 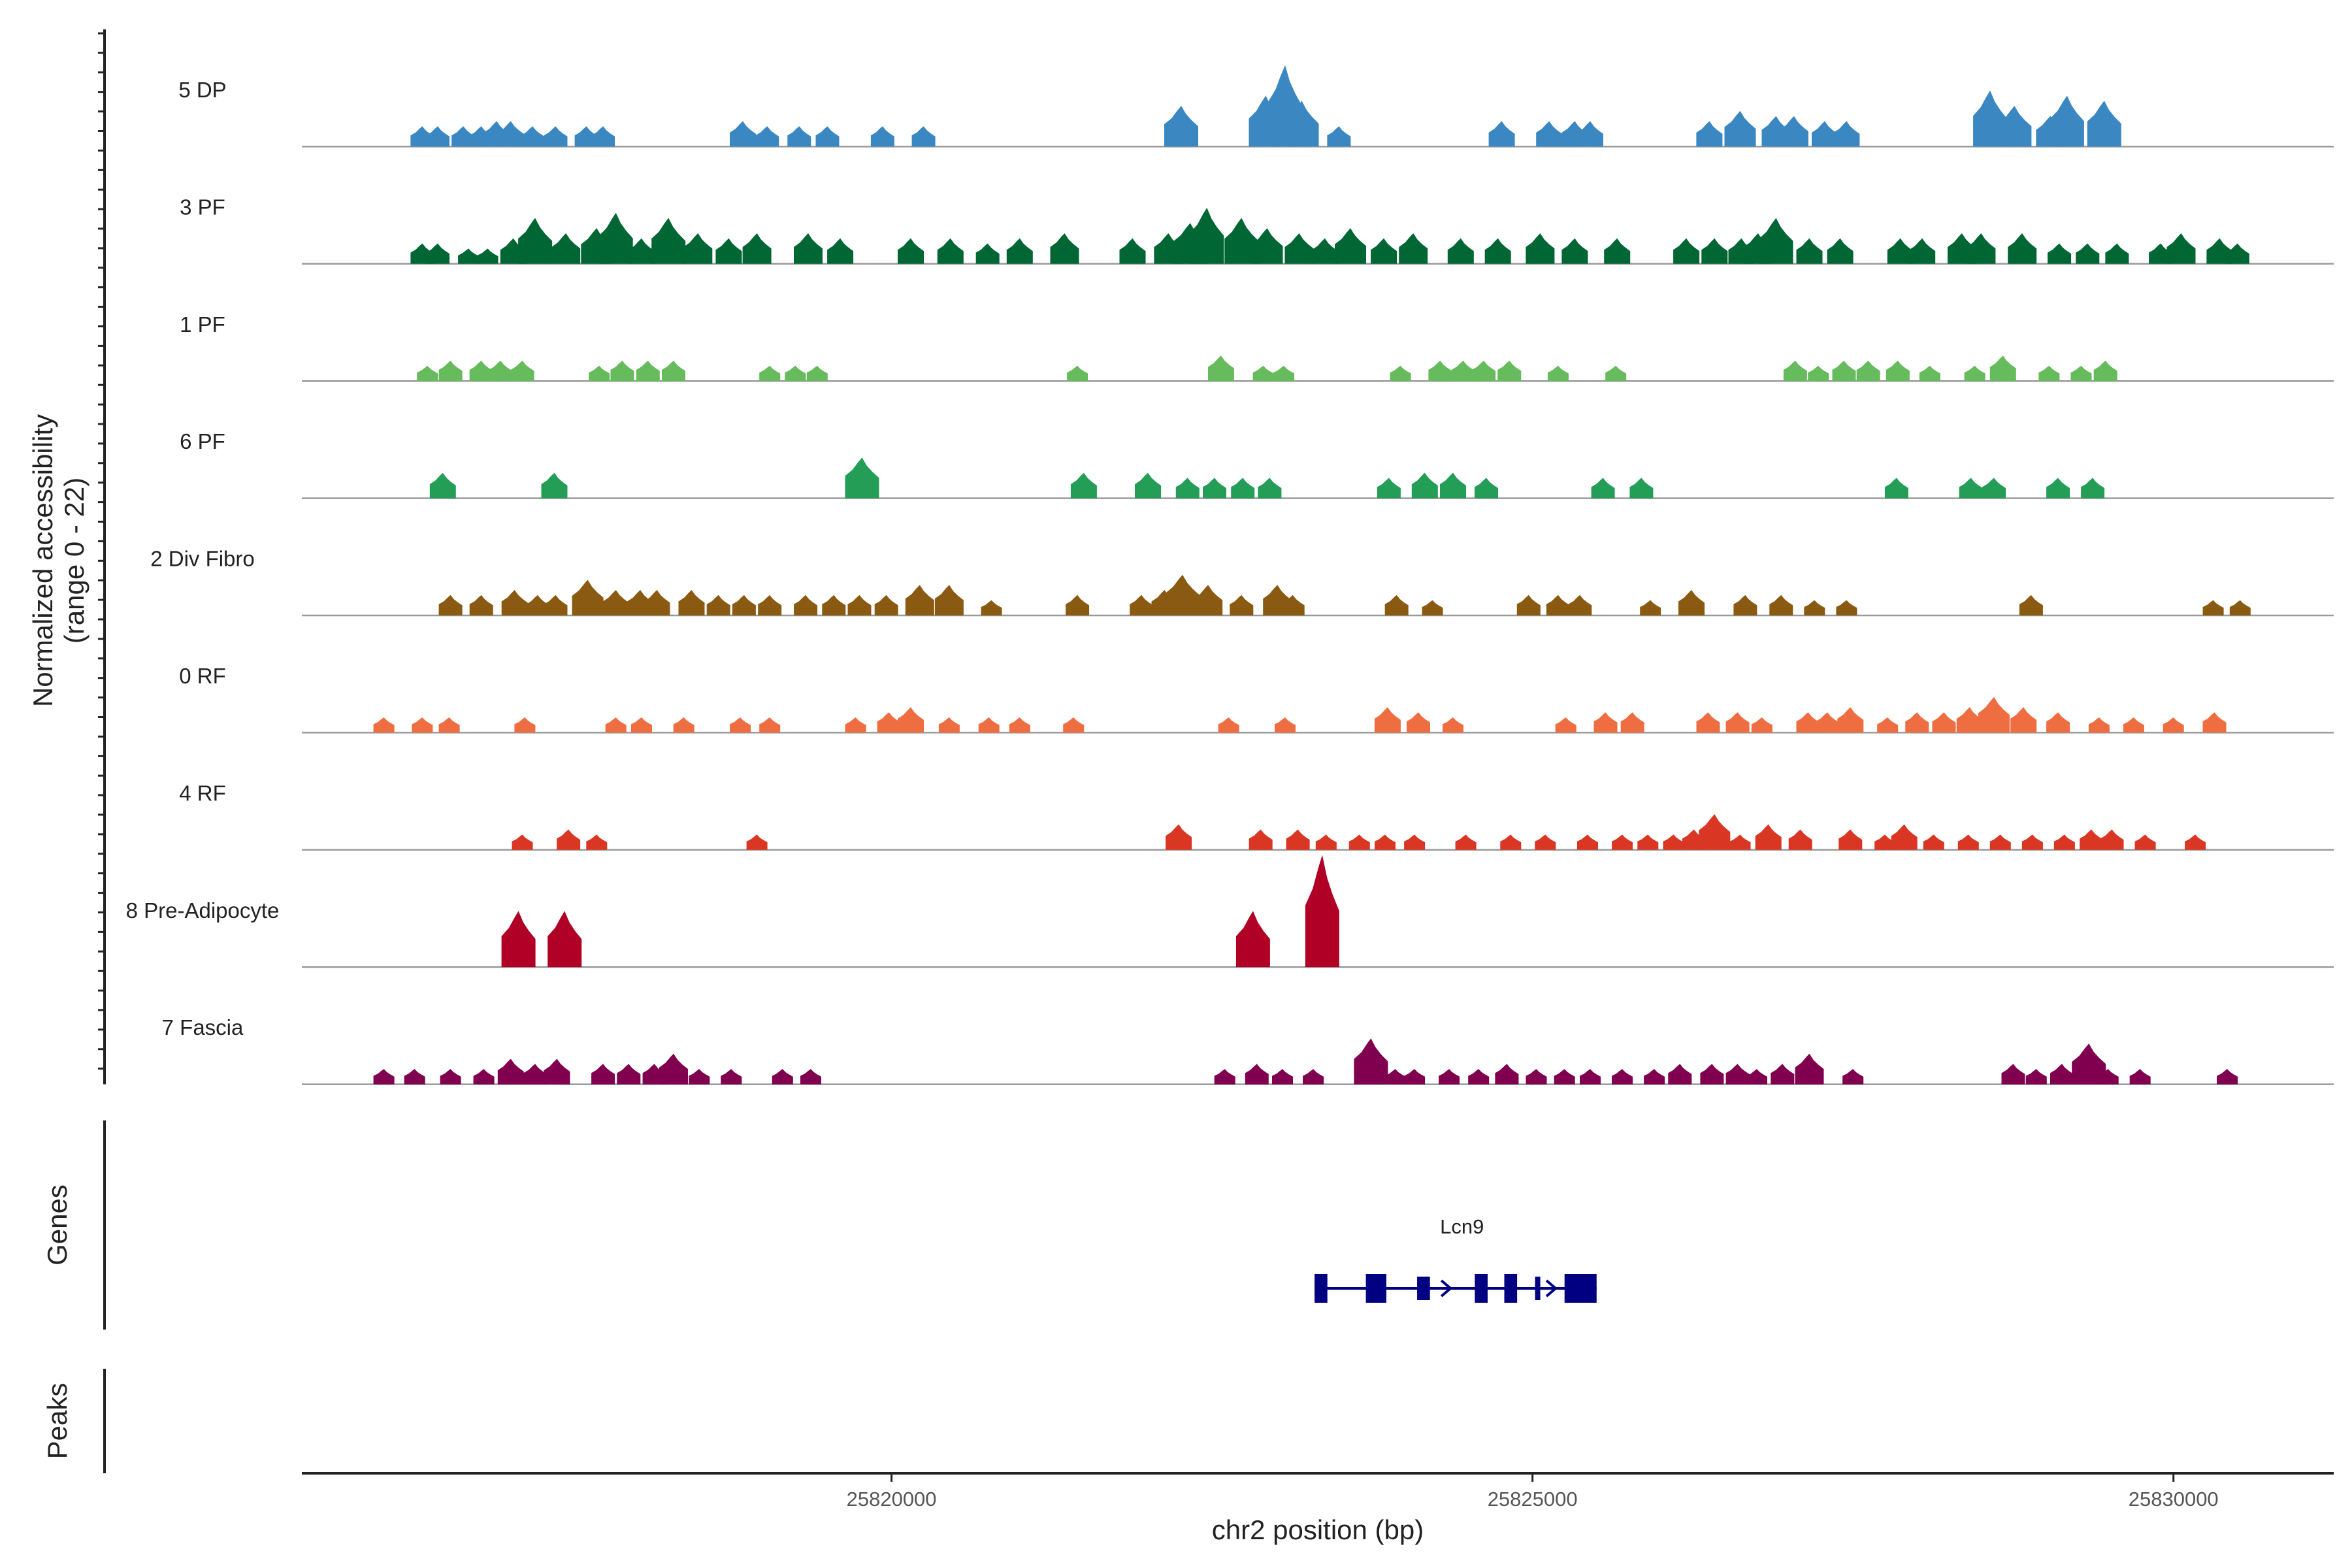 What do you see at coordinates (2174, 1499) in the screenshot?
I see `x-tick-label: 25830000` at bounding box center [2174, 1499].